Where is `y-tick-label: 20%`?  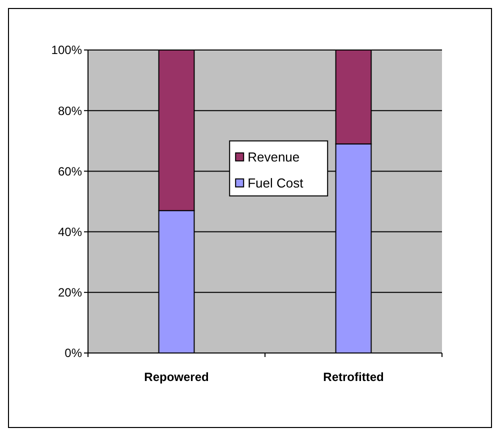 y-tick-label: 20% is located at coordinates (70, 293).